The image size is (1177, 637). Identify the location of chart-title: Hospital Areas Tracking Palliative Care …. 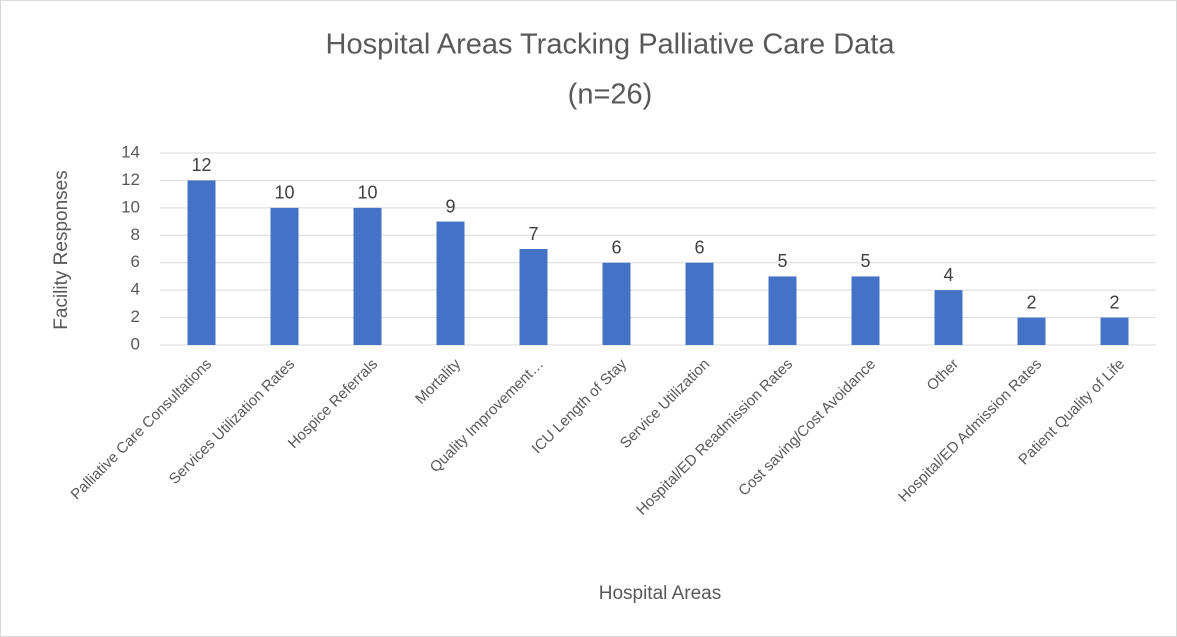
(611, 45).